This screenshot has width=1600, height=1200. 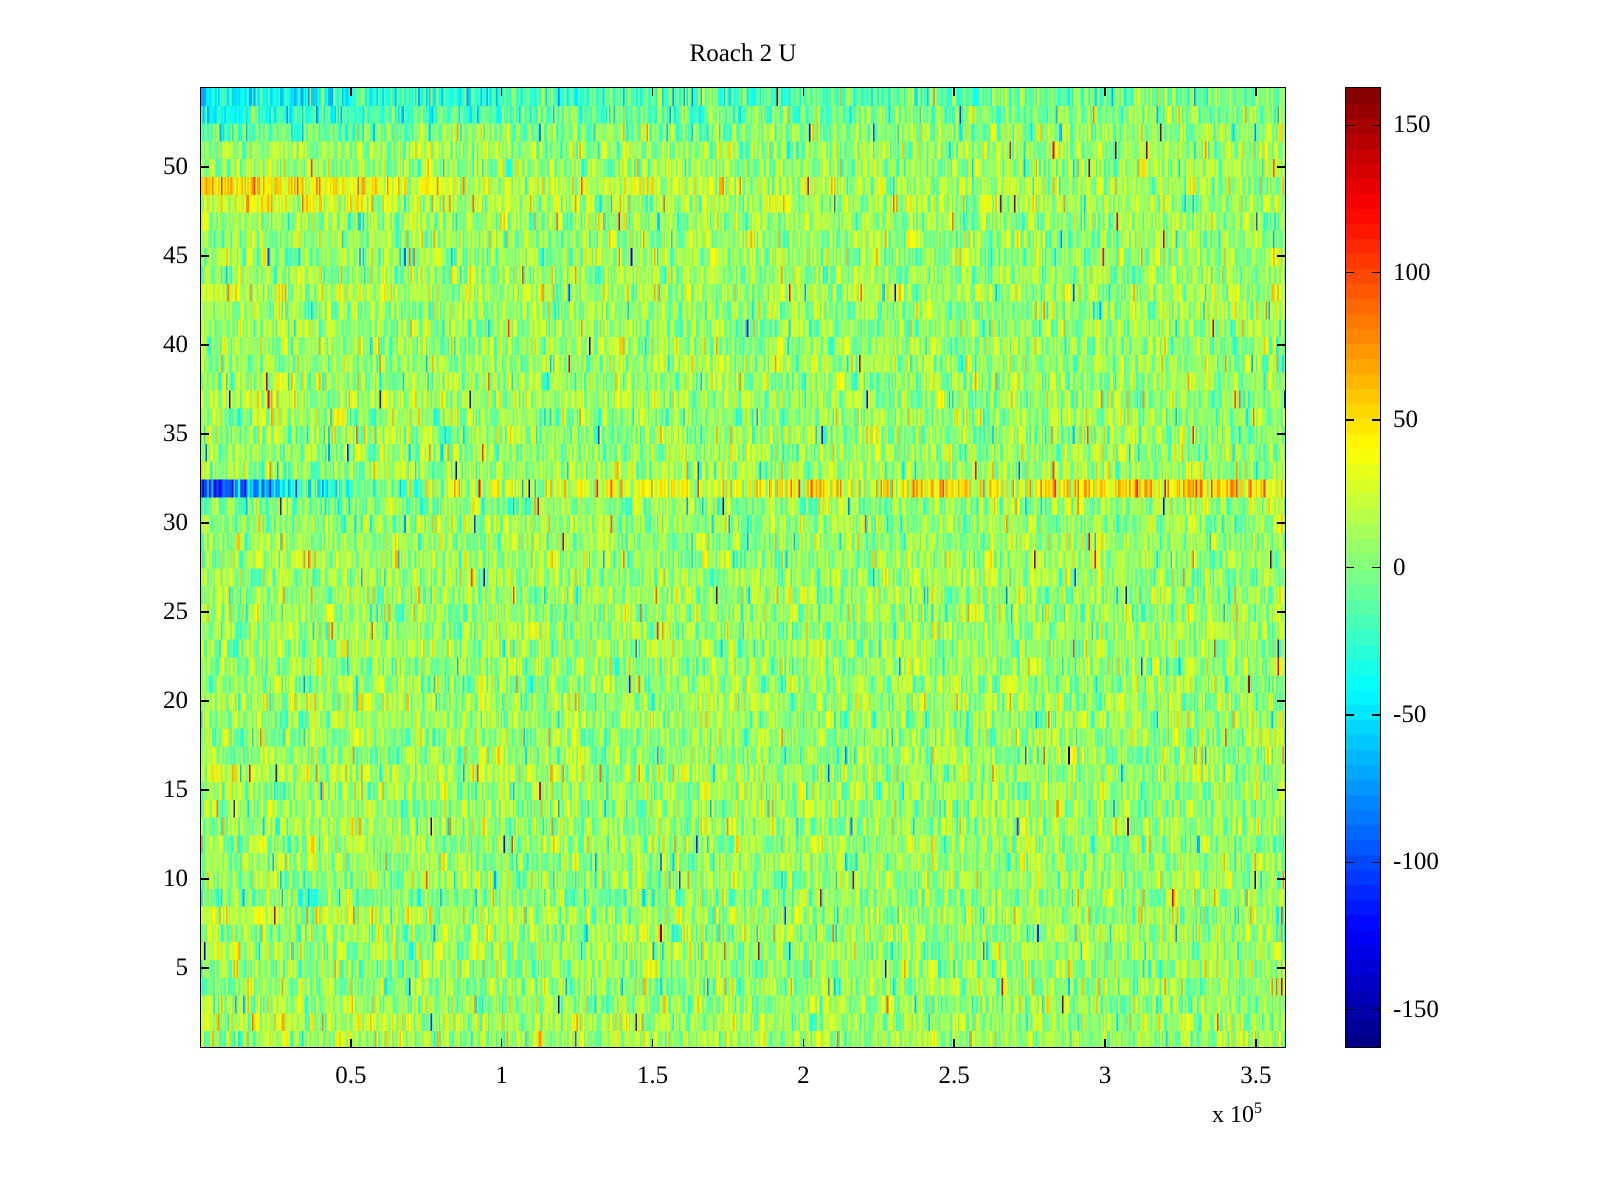 What do you see at coordinates (1399, 567) in the screenshot?
I see `colorbar-tick-label: 0` at bounding box center [1399, 567].